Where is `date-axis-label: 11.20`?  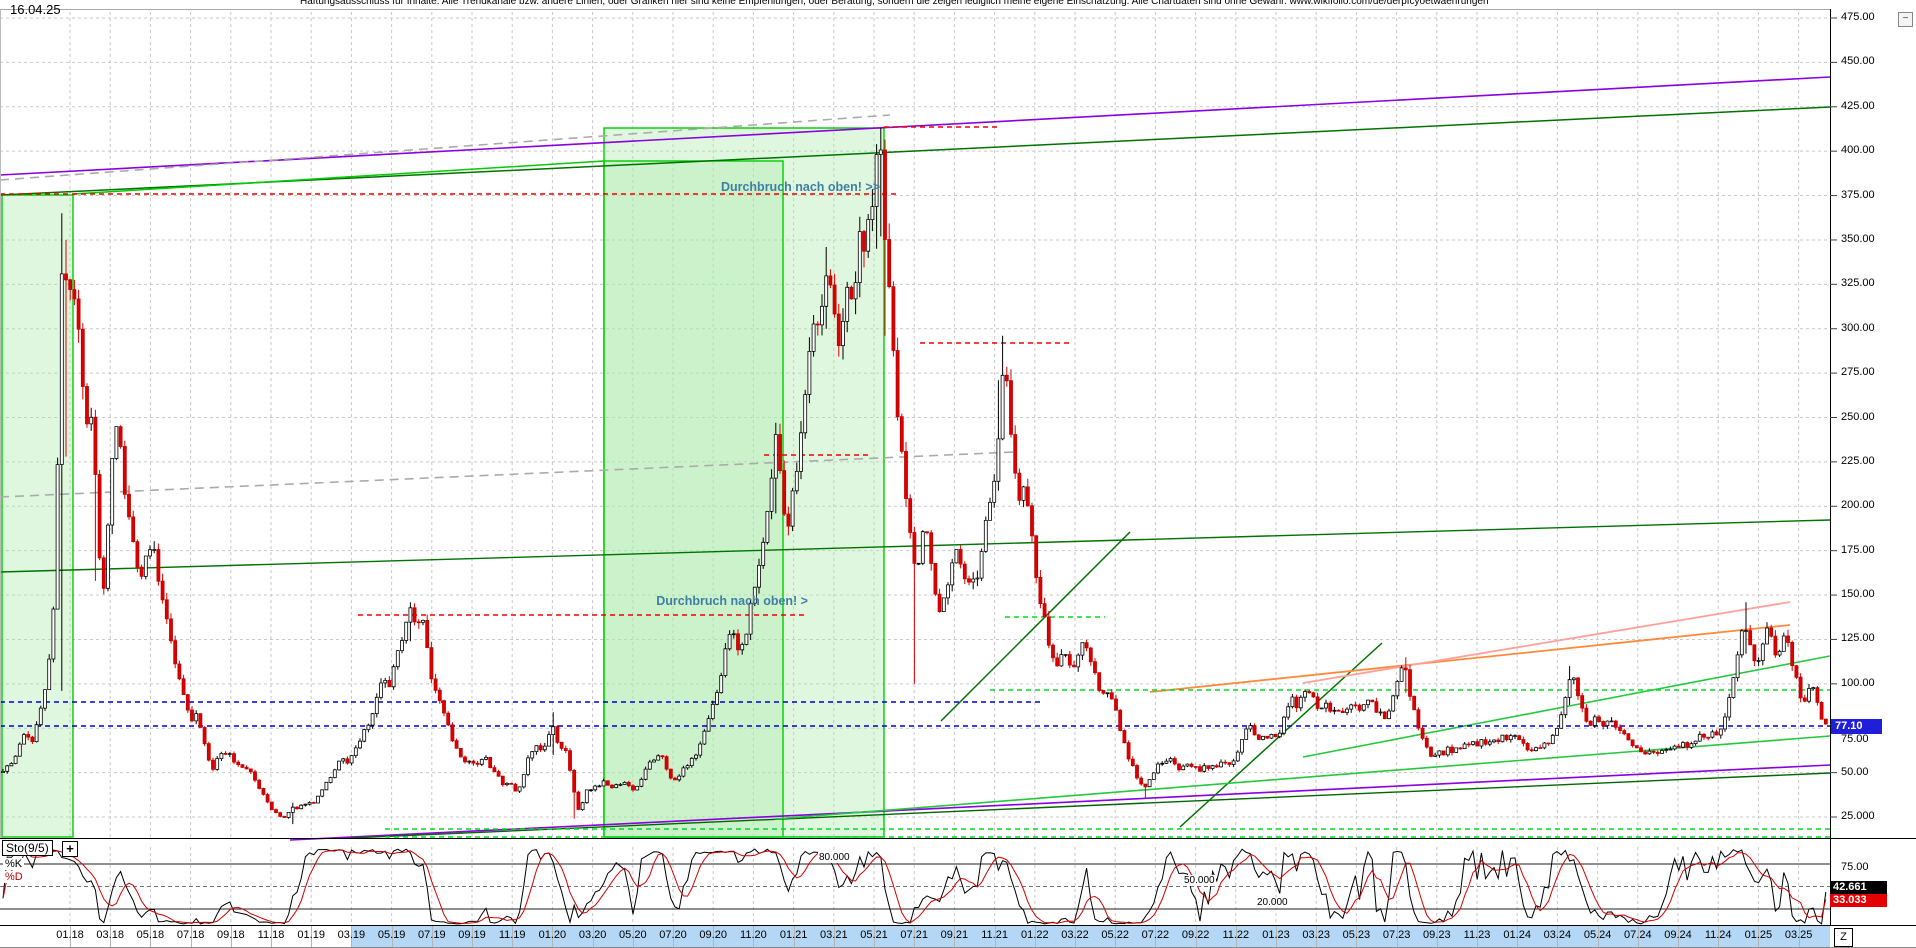 date-axis-label: 11.20 is located at coordinates (753, 935).